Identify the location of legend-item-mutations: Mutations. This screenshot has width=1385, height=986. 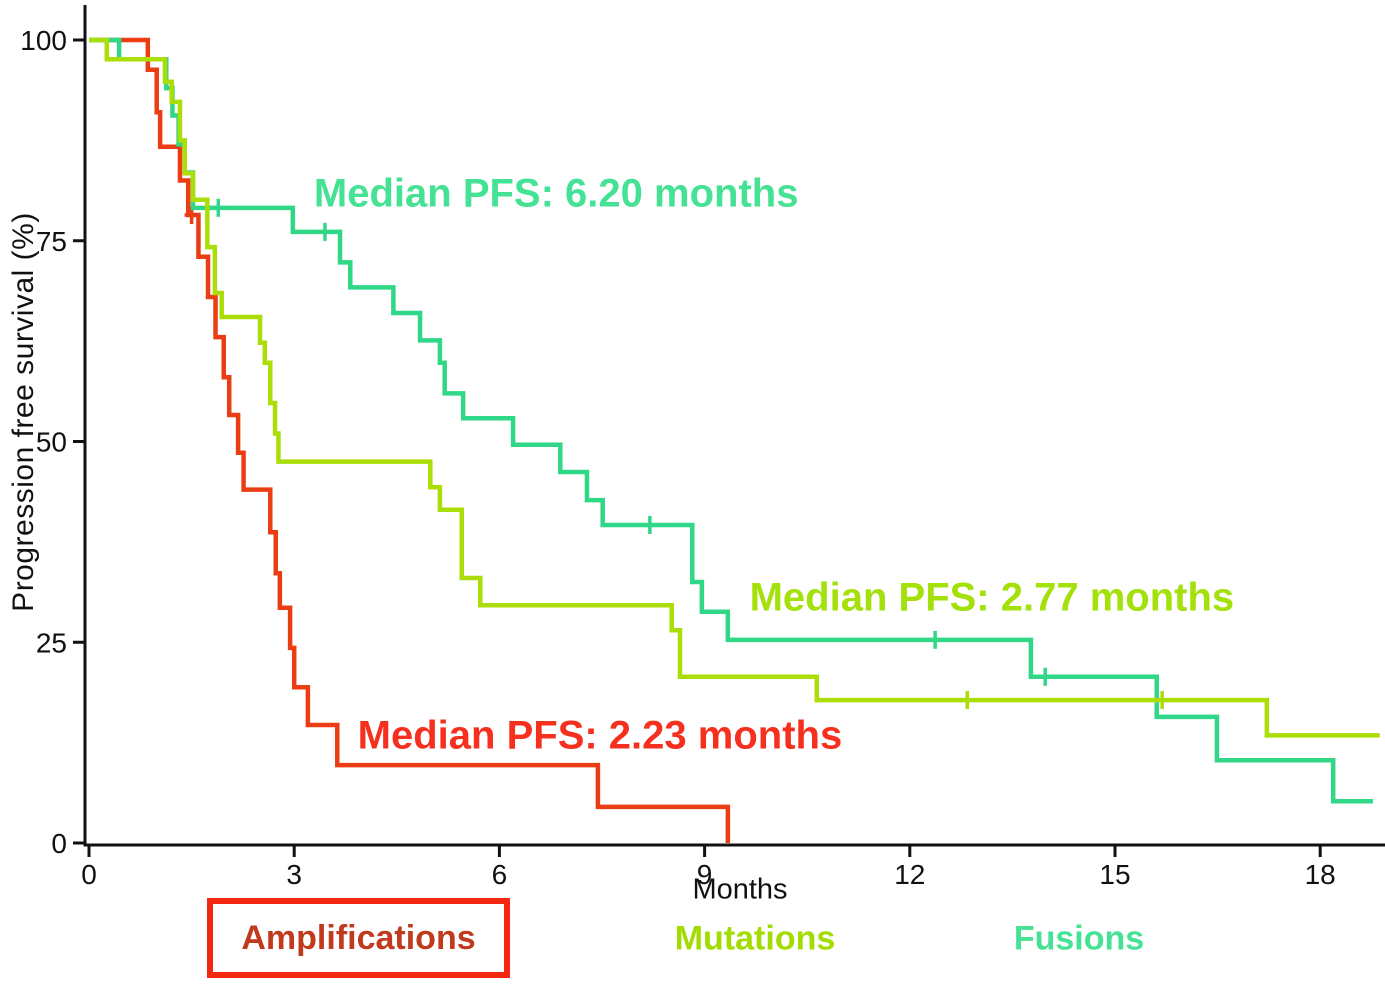
(755, 938).